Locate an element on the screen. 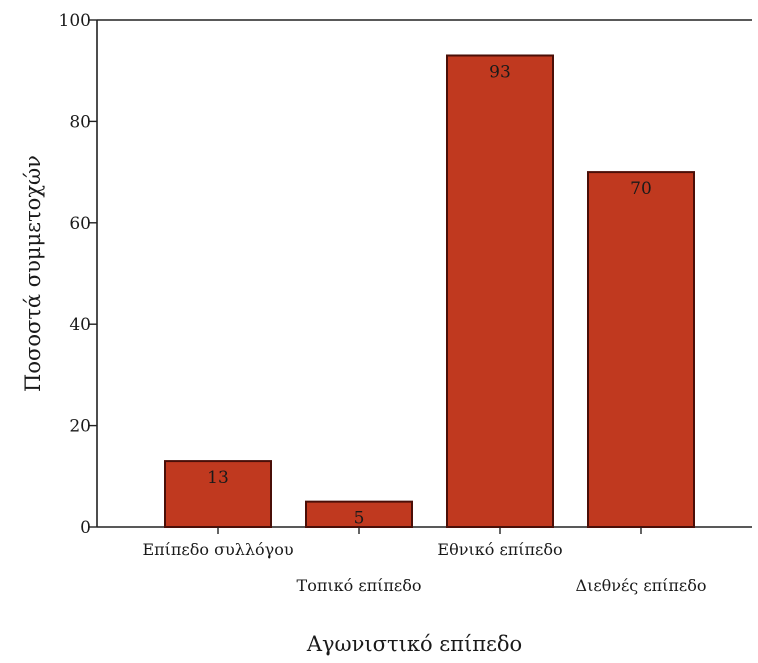 The width and height of the screenshot is (758, 663). x-tick-label: Τοπικό επίπεδο is located at coordinates (359, 585).